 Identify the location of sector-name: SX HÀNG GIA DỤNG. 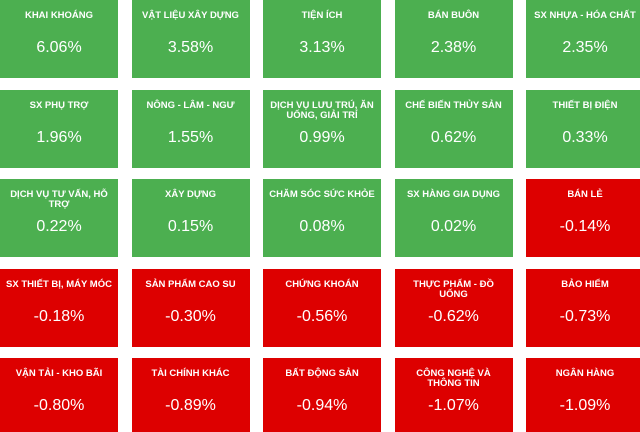
(453, 194).